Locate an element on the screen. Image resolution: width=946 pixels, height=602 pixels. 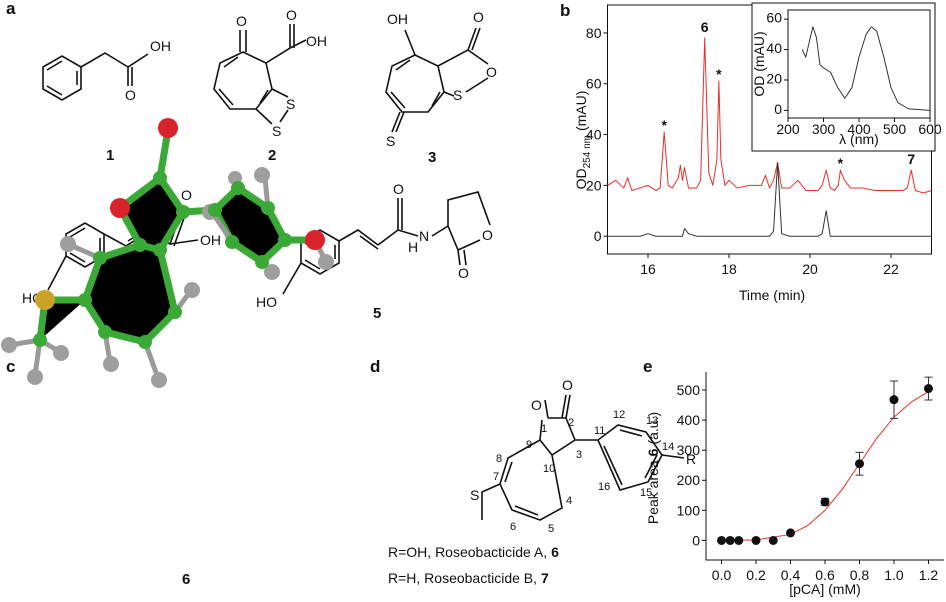
y-axis-label: OD (mAU) is located at coordinates (759, 63).